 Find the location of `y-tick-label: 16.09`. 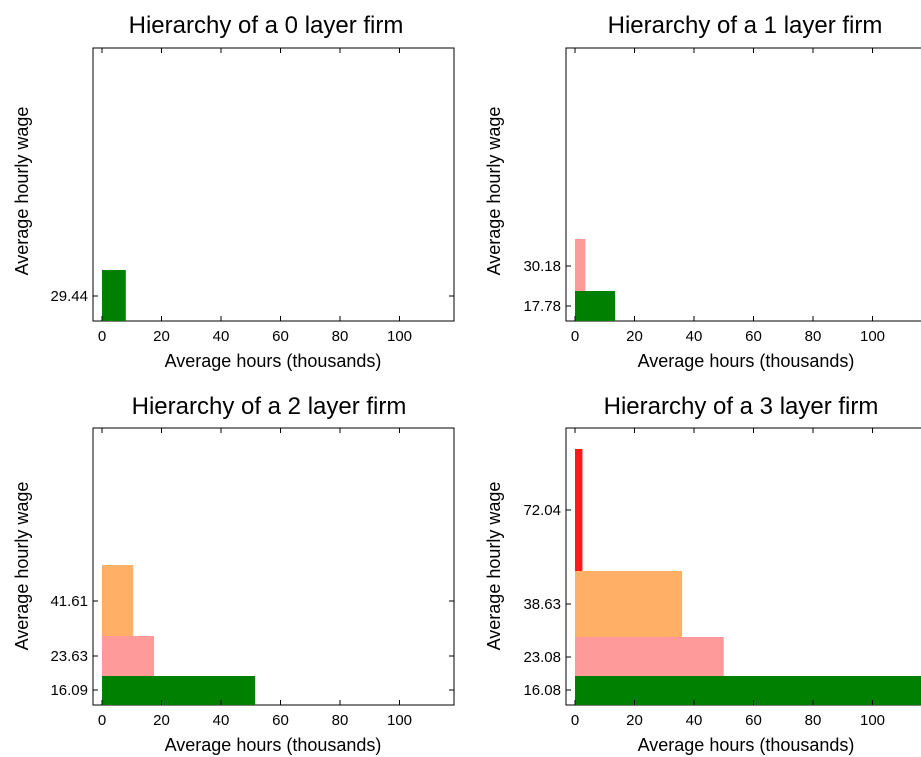

y-tick-label: 16.09 is located at coordinates (69, 690).